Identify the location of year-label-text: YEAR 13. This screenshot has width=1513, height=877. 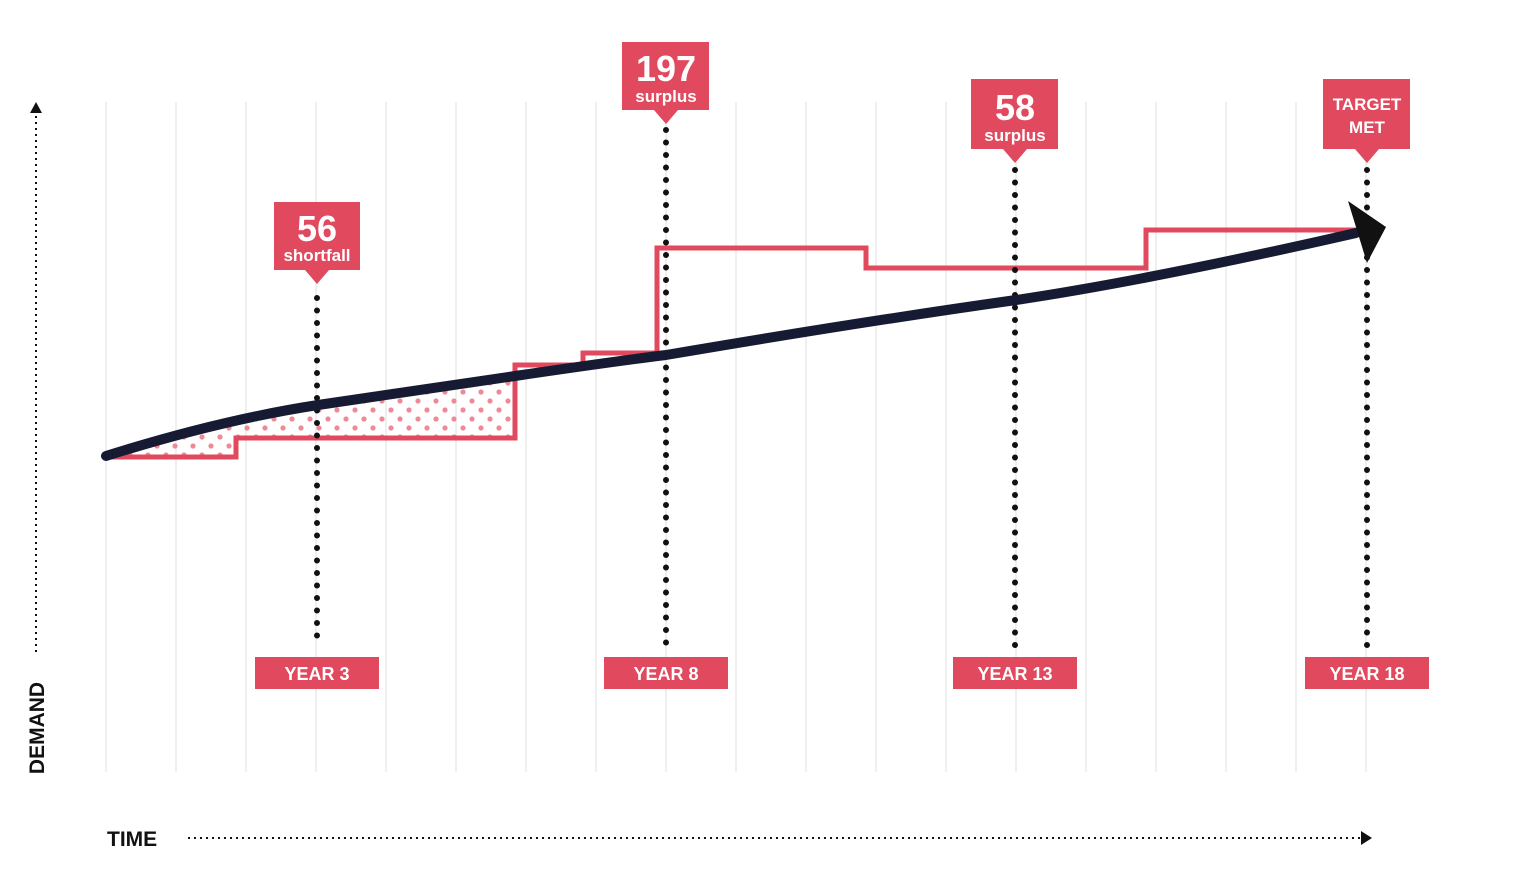
(1014, 674).